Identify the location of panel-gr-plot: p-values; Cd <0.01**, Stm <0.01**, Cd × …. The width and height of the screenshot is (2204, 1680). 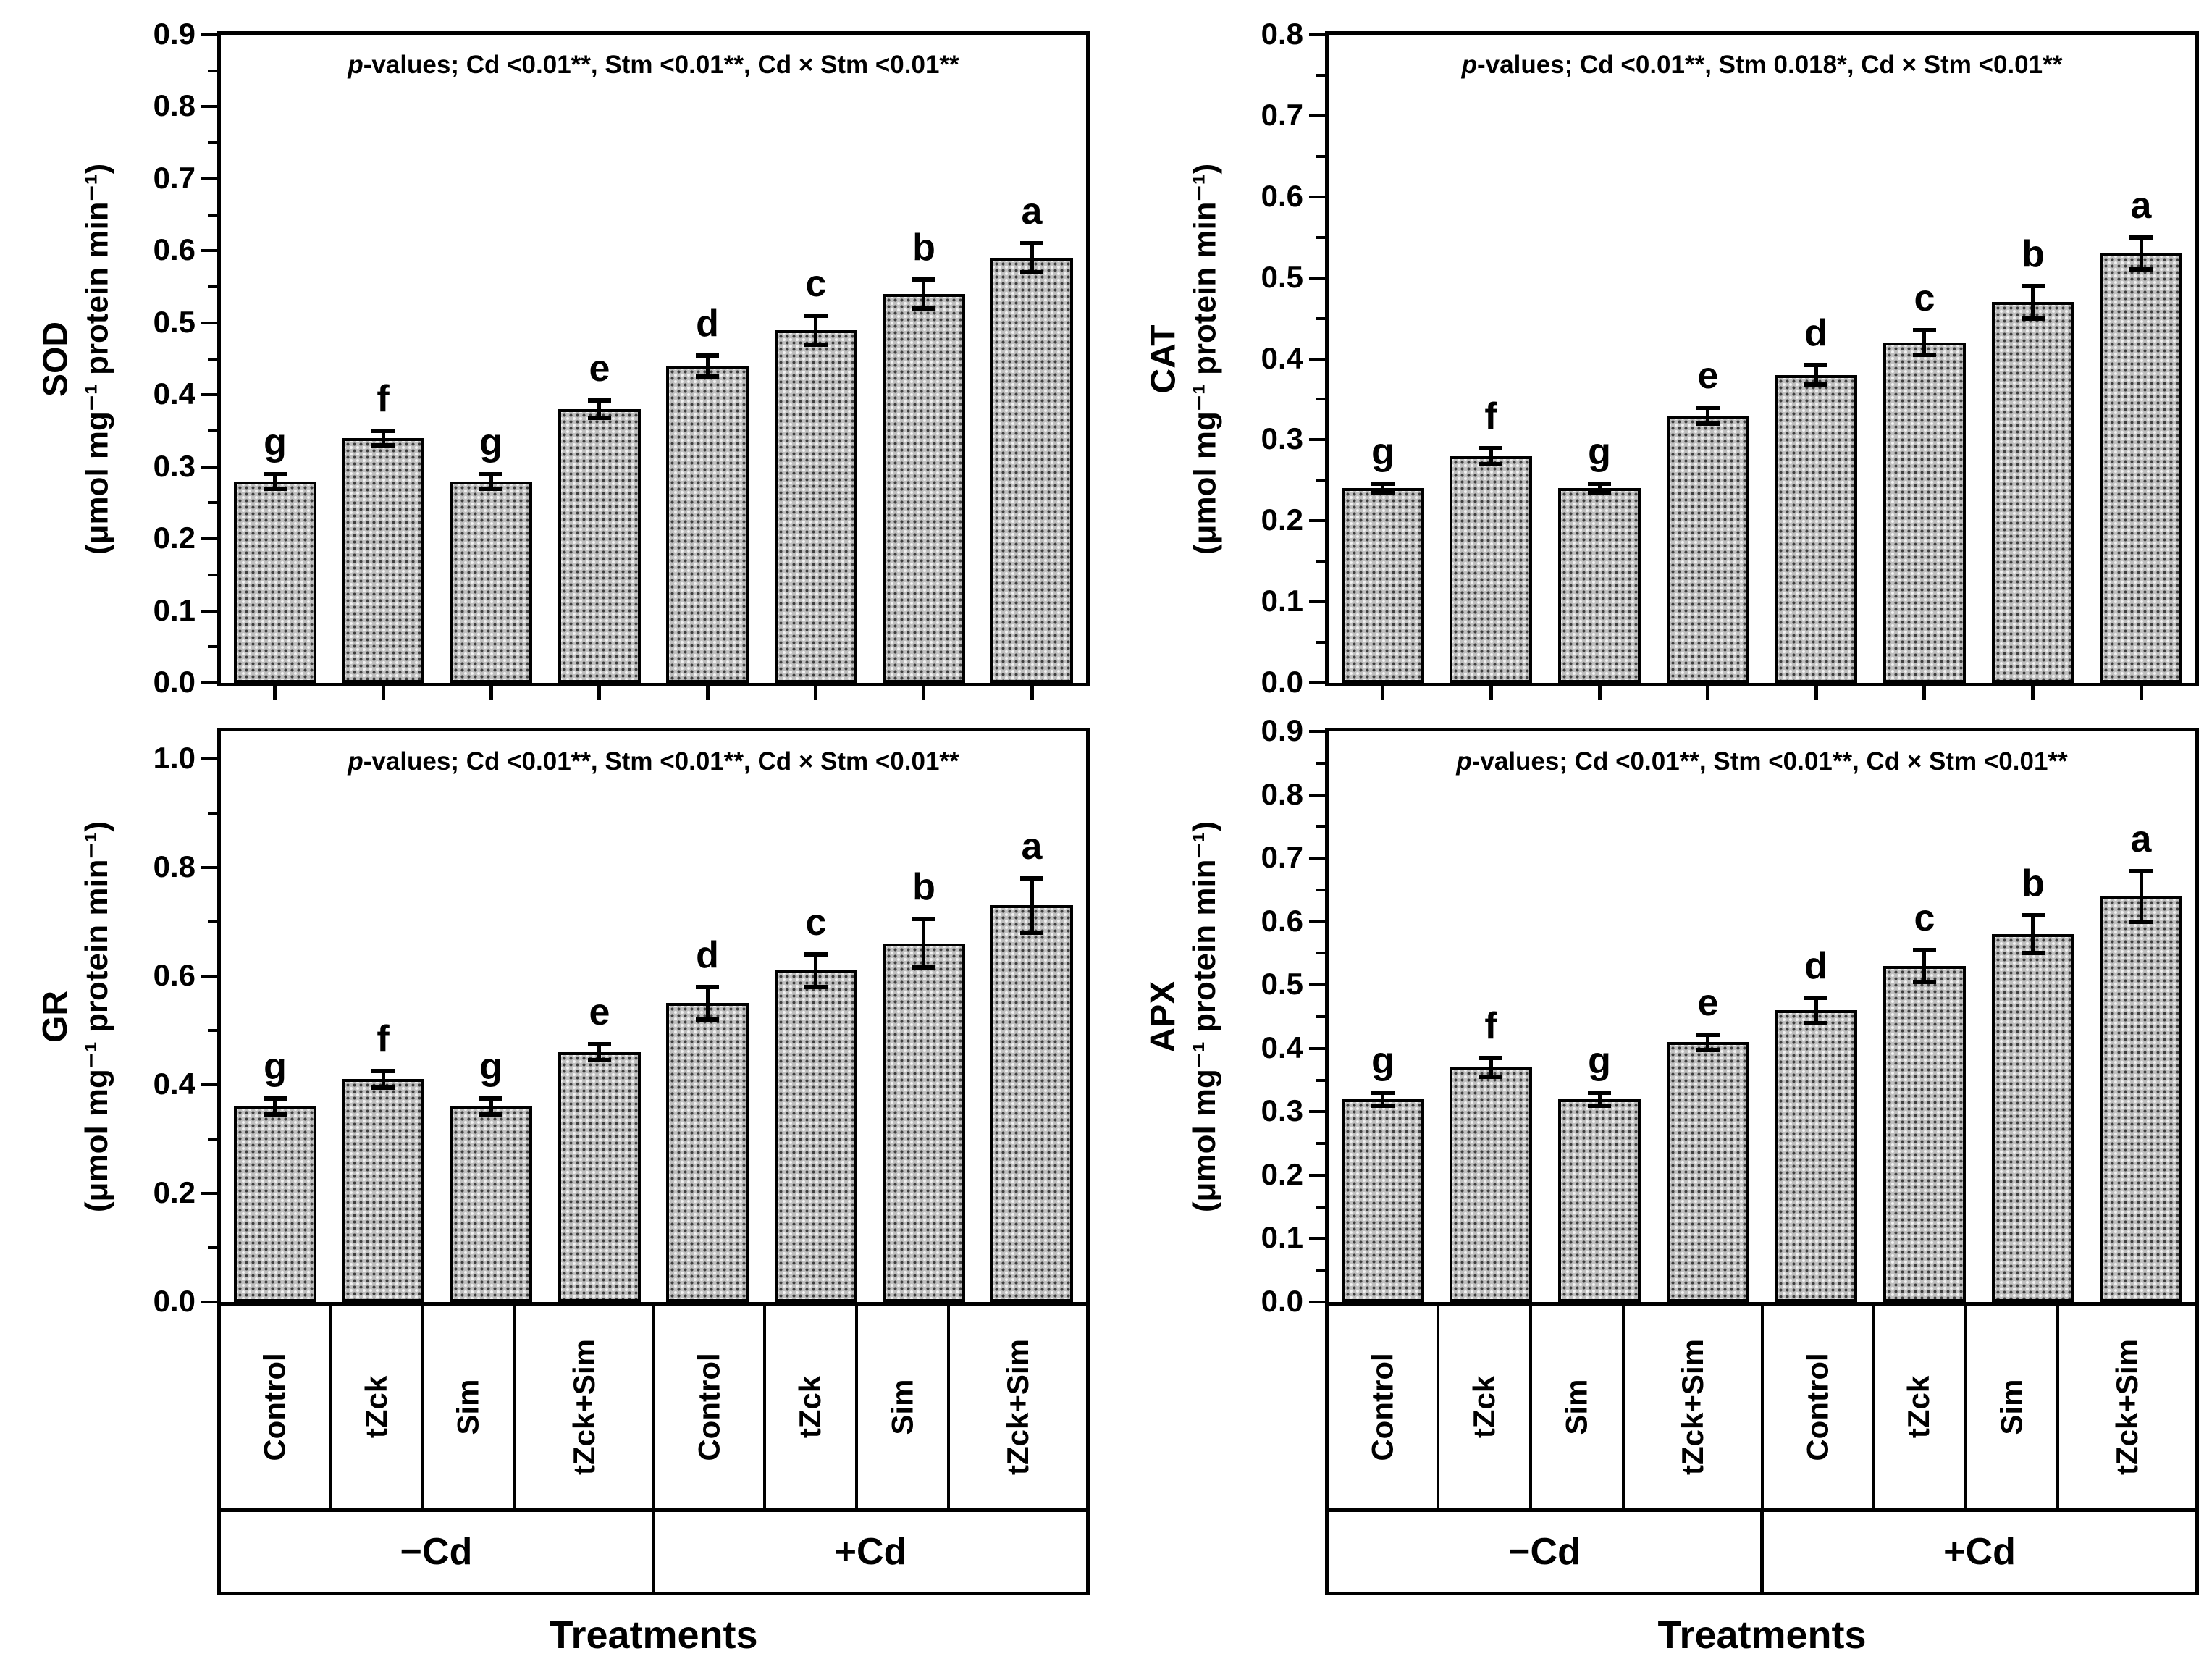
(621, 1023).